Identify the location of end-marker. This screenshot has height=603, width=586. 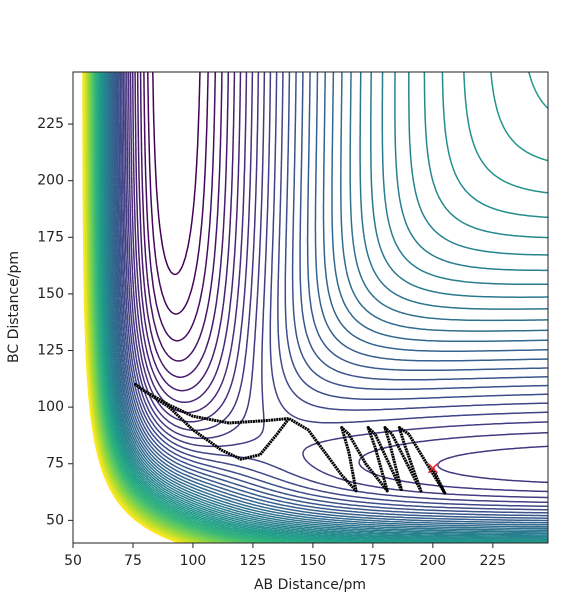
(432, 468).